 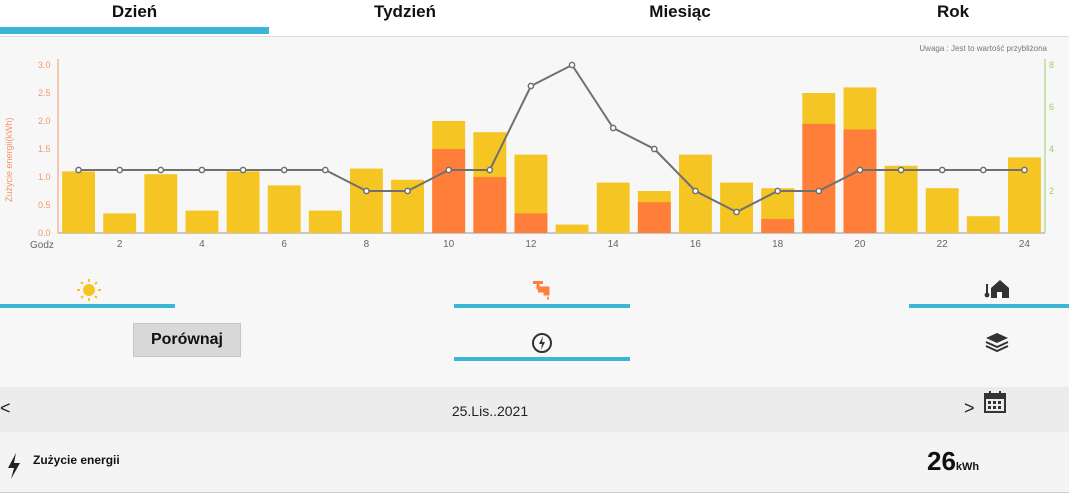 What do you see at coordinates (534, 462) in the screenshot?
I see `summary-bar` at bounding box center [534, 462].